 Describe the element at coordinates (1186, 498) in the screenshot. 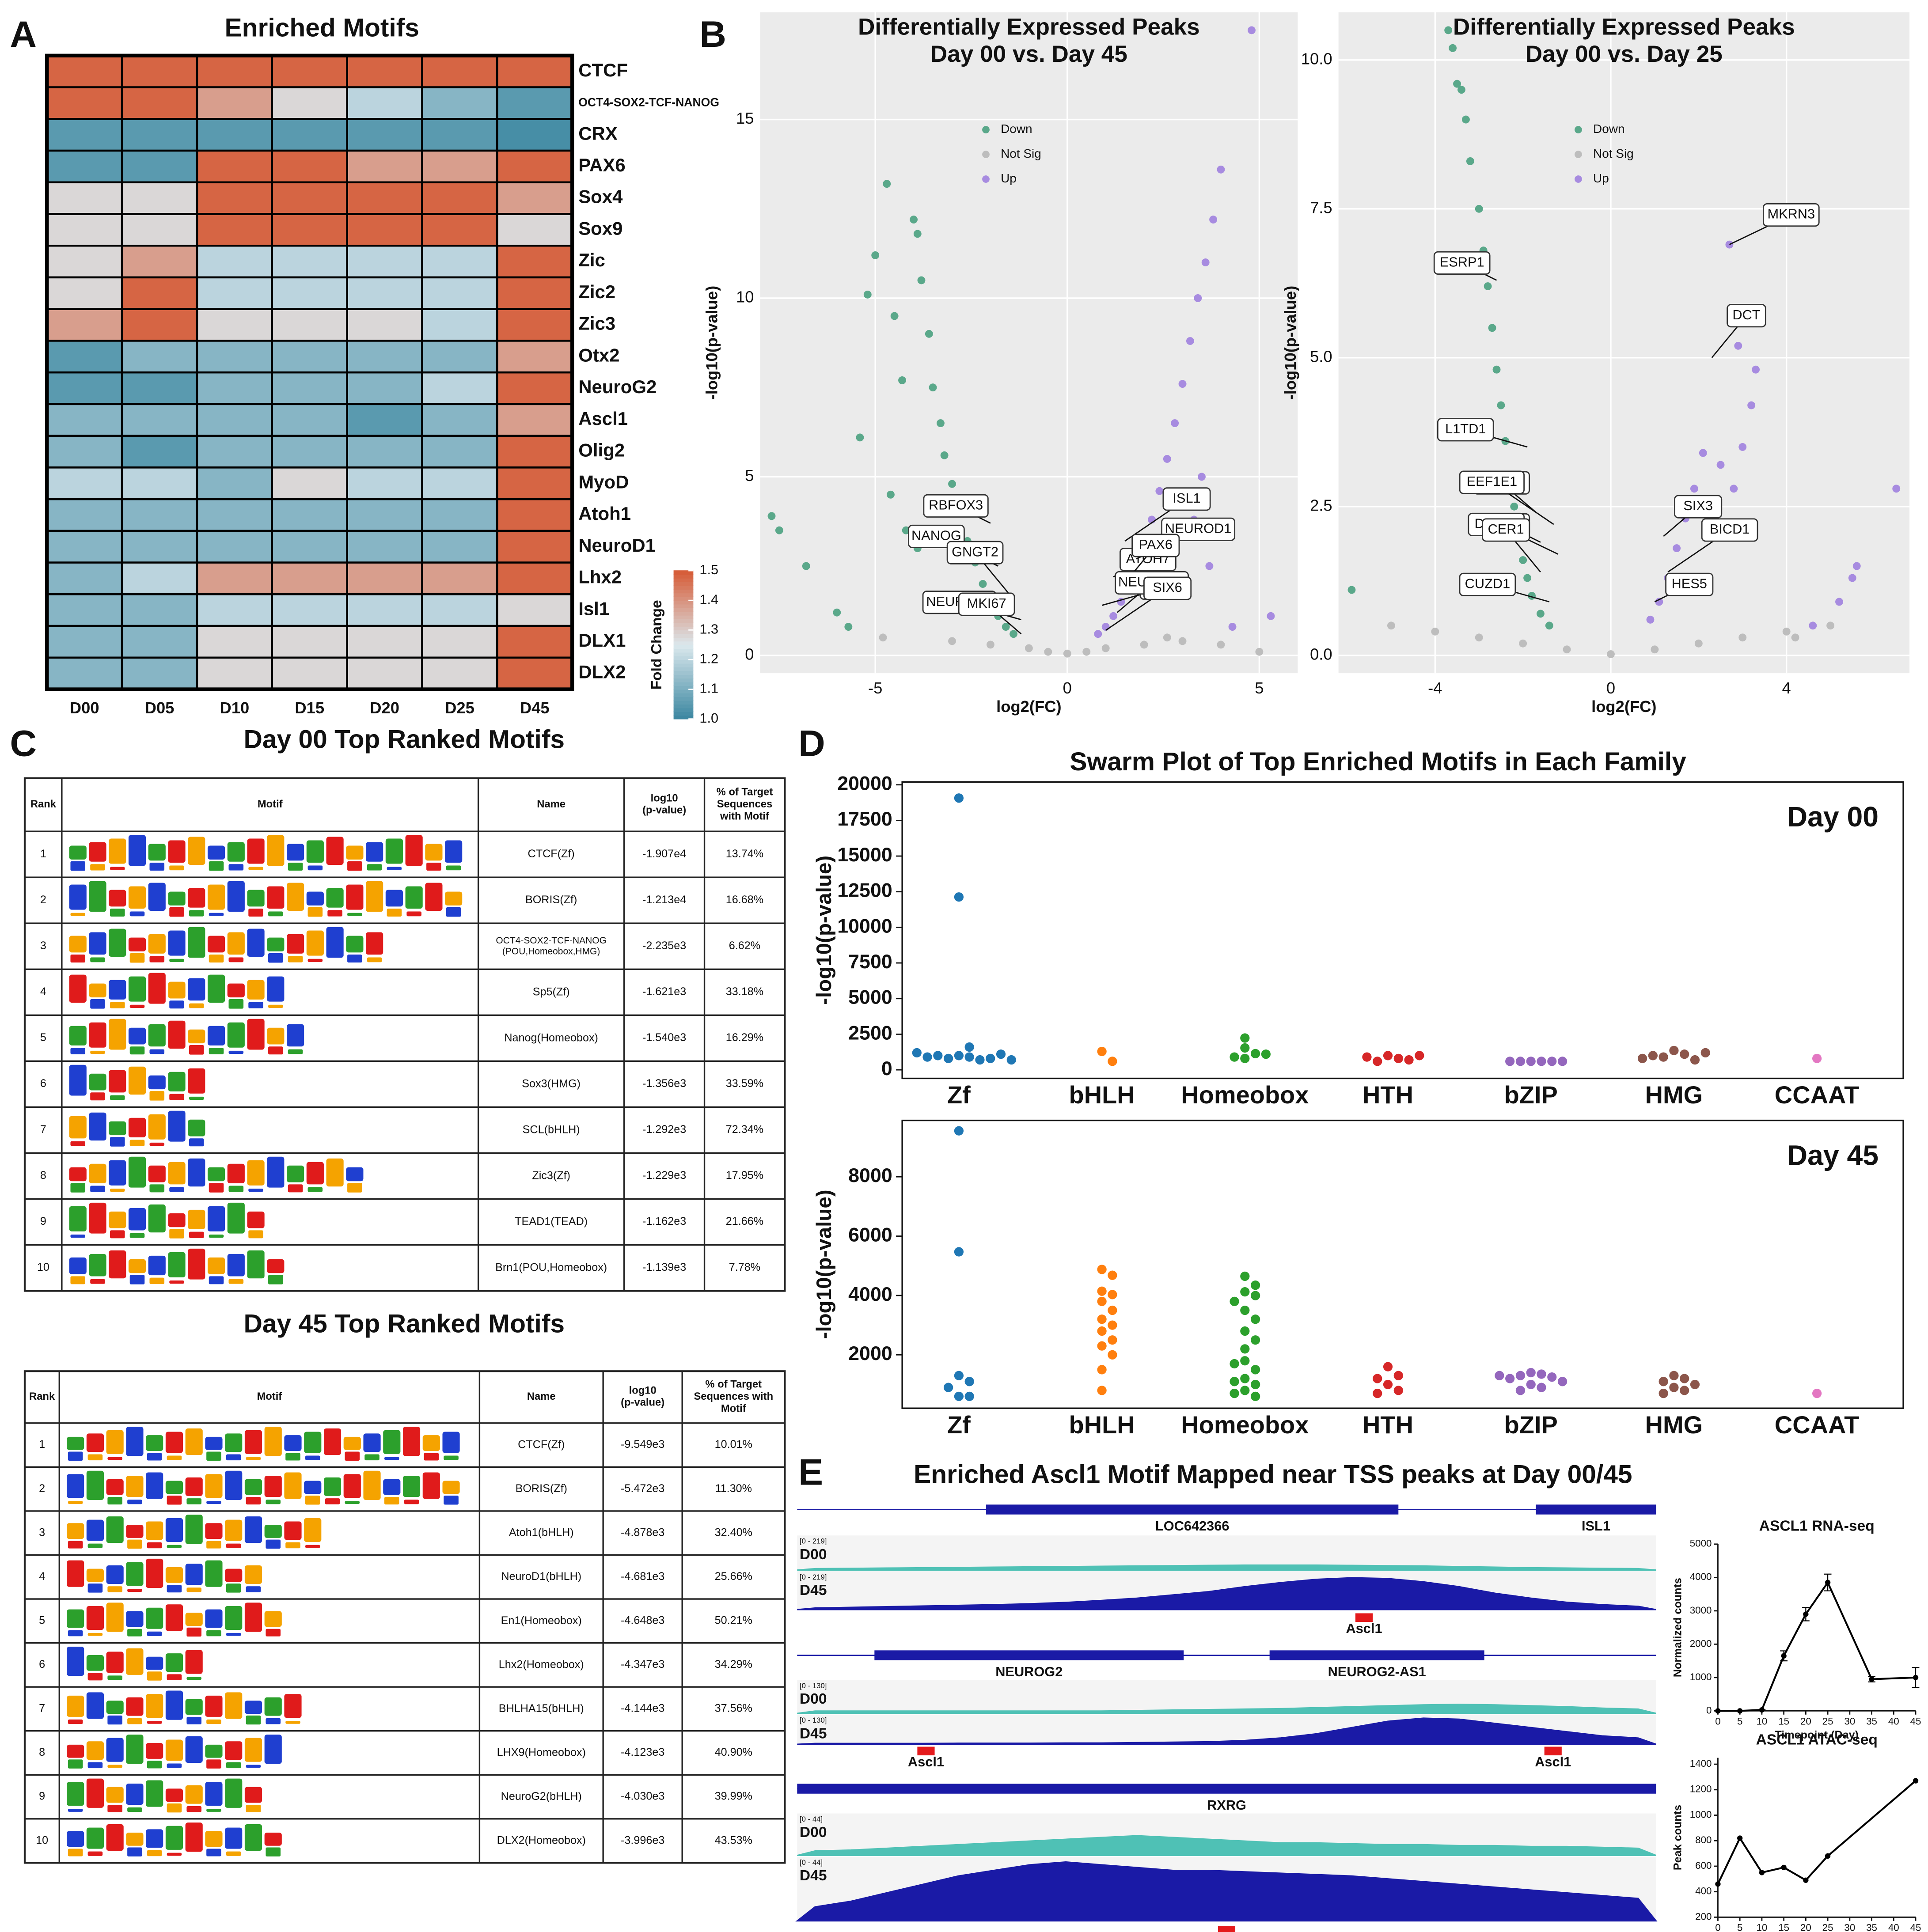

I see `annotation-label: ISL1` at that location.